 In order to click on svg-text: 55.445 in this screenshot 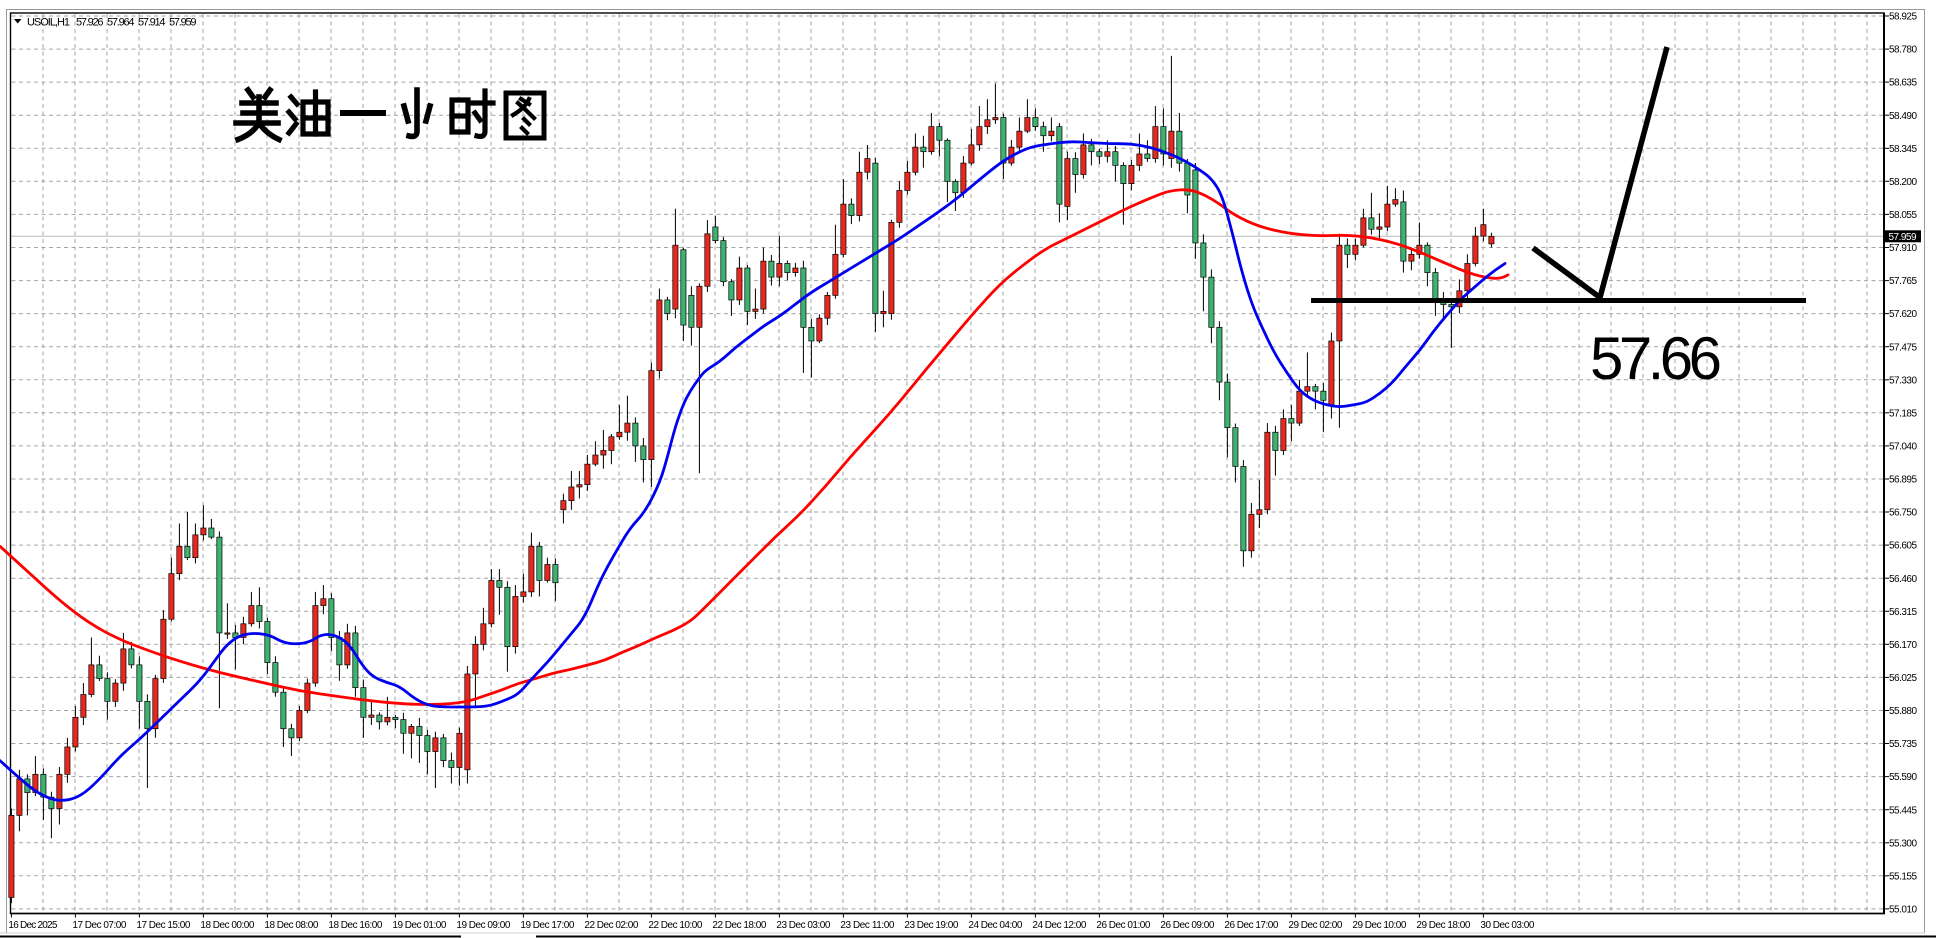, I will do `click(1903, 810)`.